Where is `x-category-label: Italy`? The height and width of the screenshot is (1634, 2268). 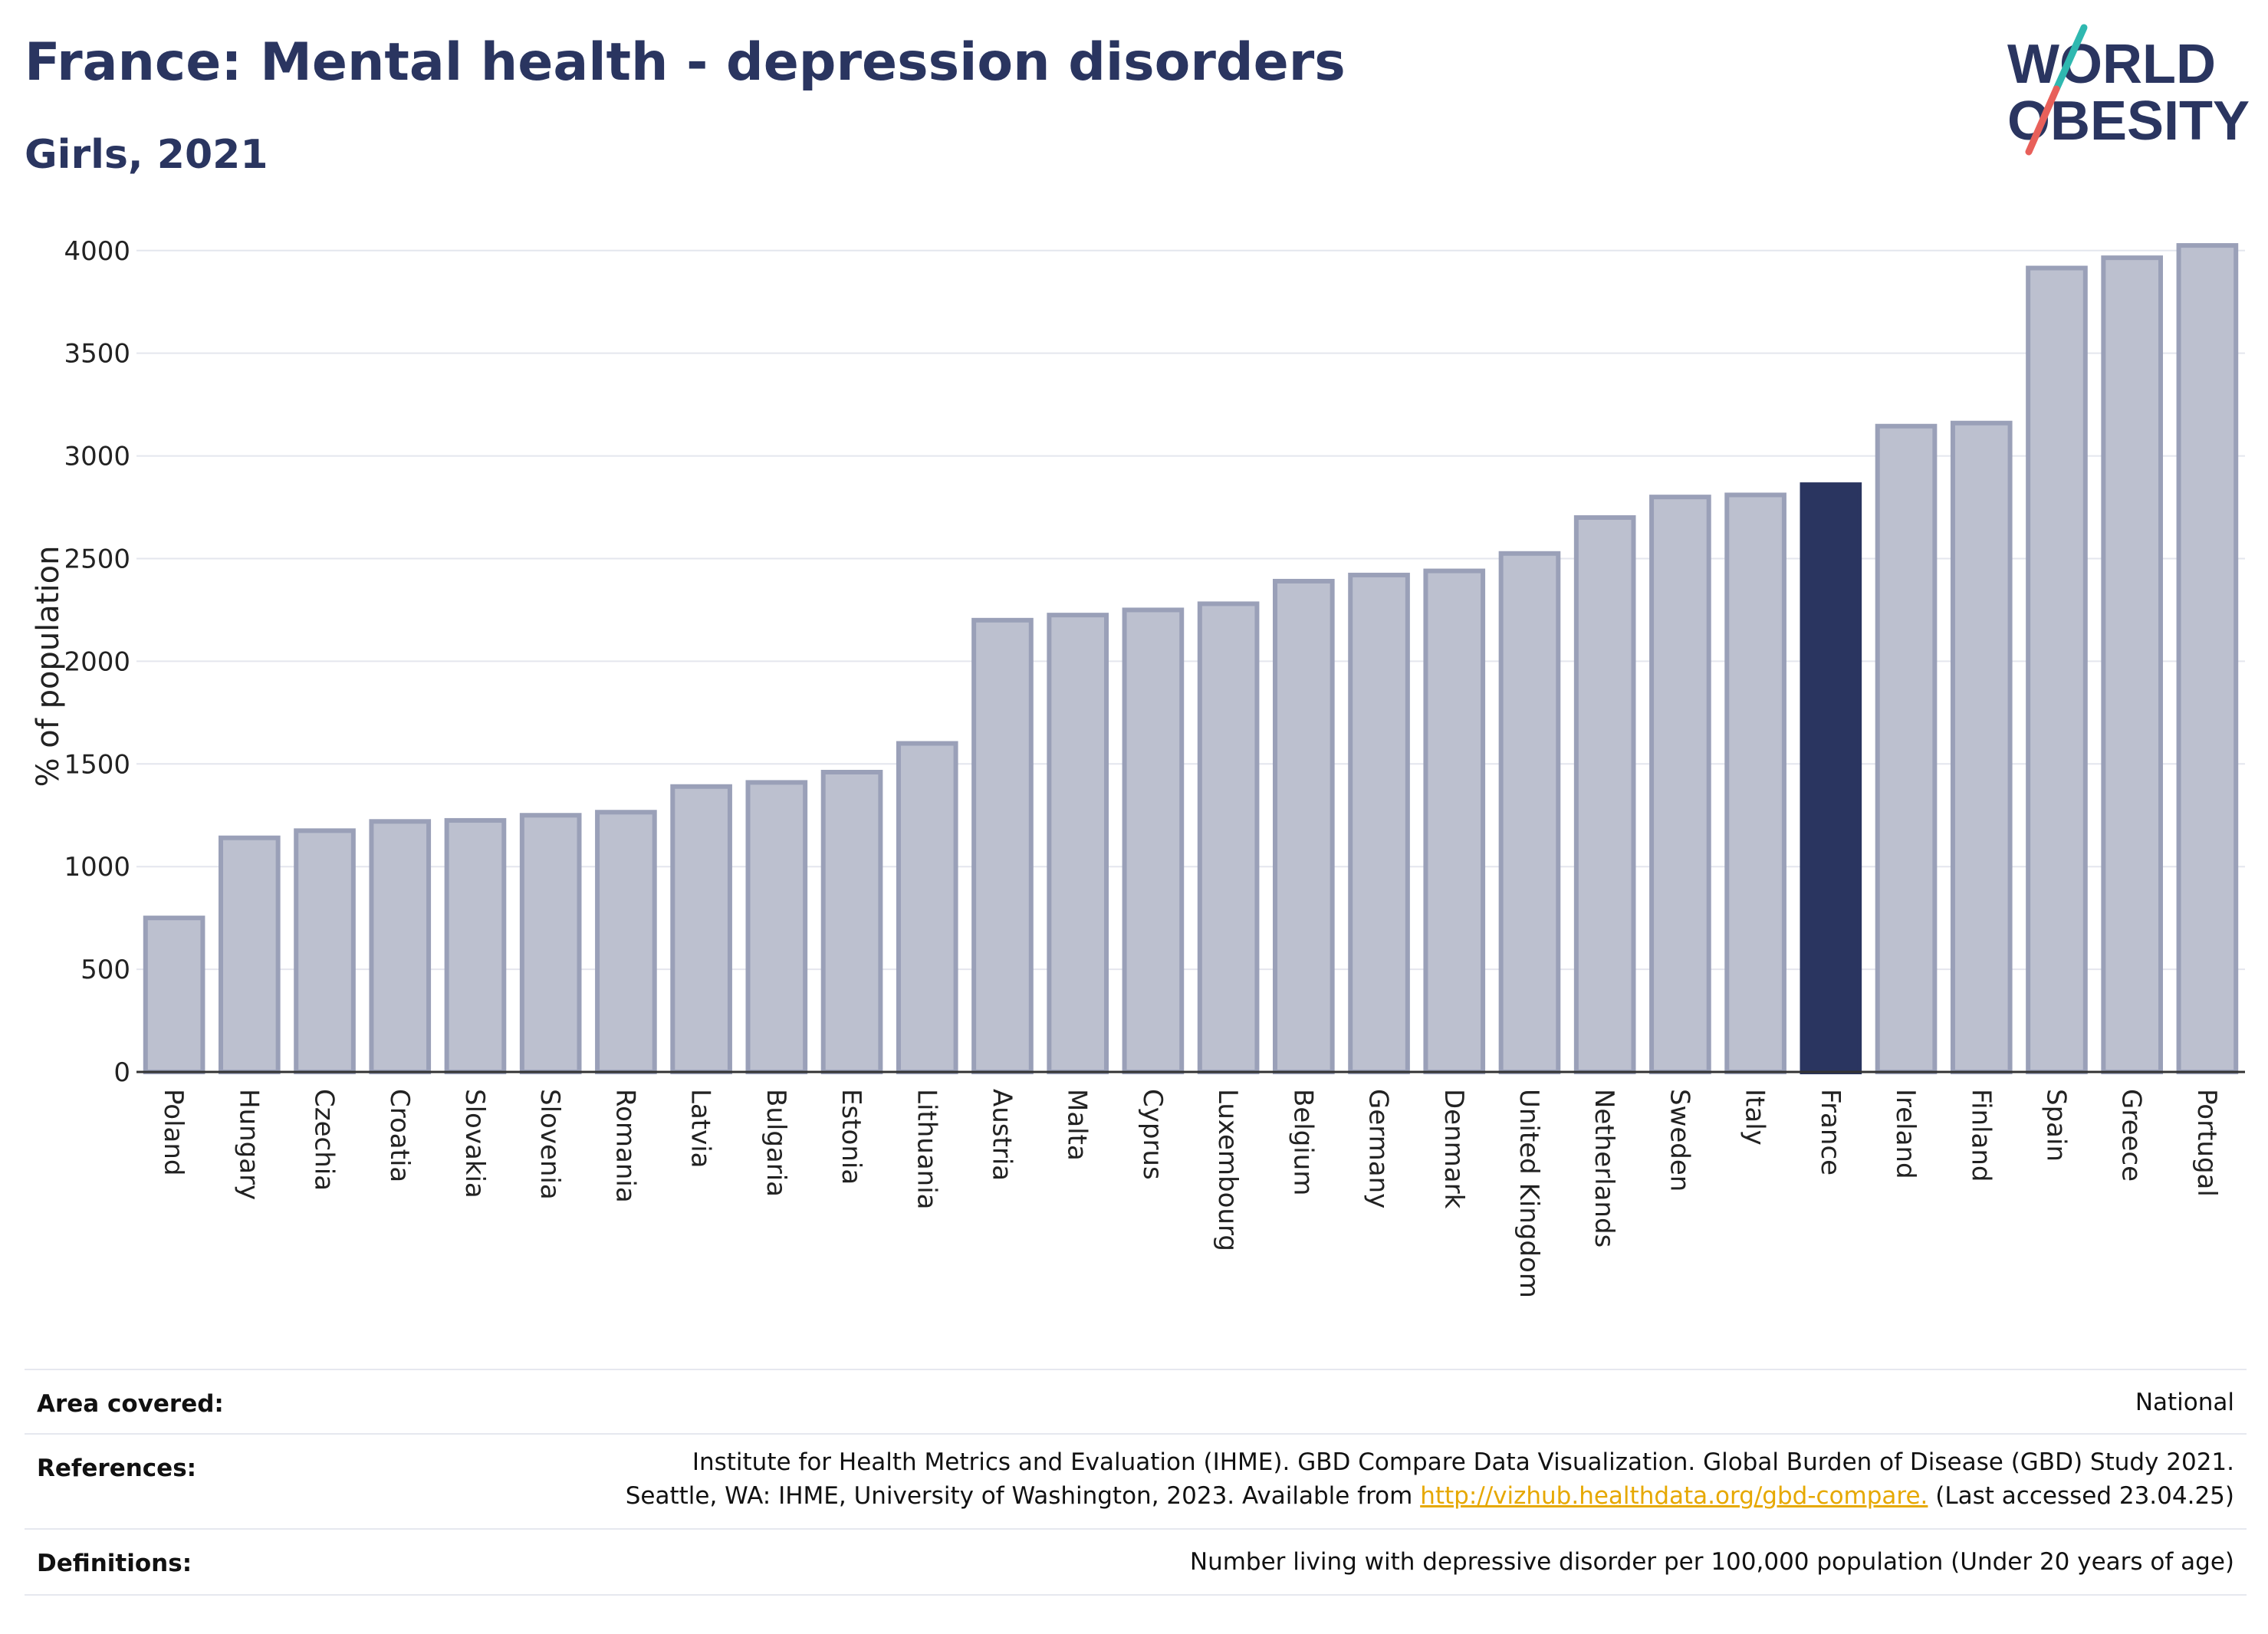
x-category-label: Italy is located at coordinates (1755, 1118).